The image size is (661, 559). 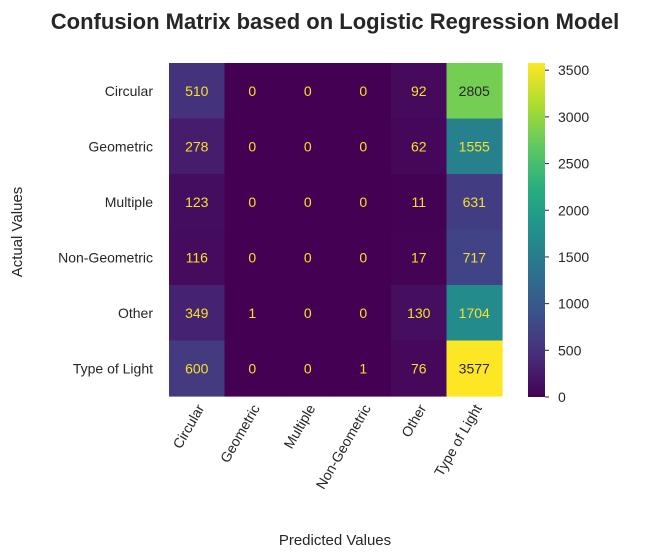 I want to click on x-tick-label: Geometric, so click(x=240, y=434).